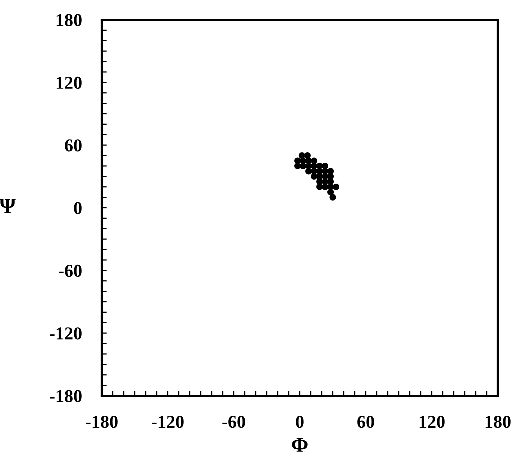 The image size is (524, 464). What do you see at coordinates (168, 422) in the screenshot?
I see `x-tick-label: -120` at bounding box center [168, 422].